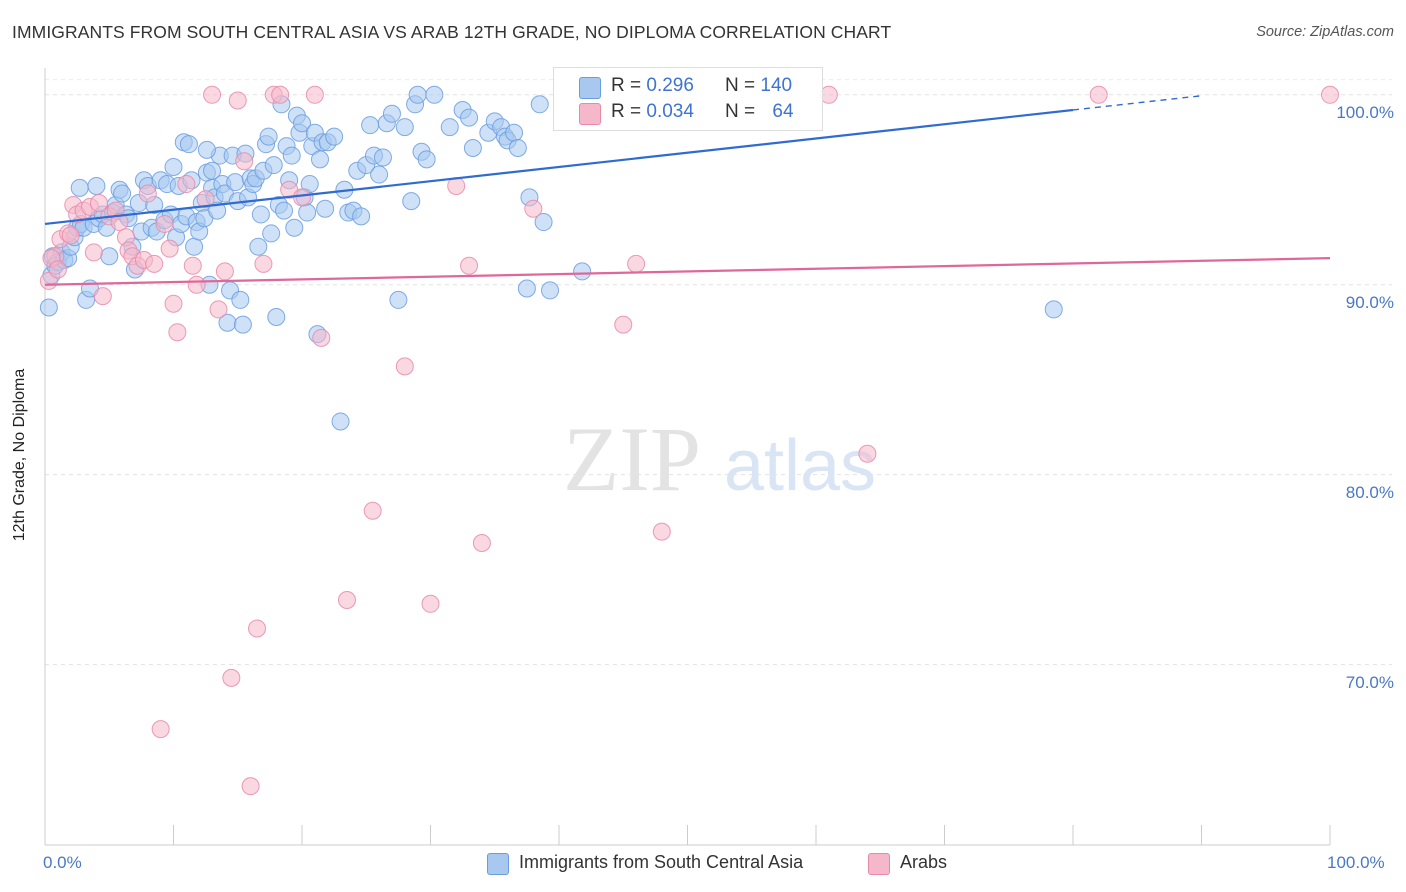 Image resolution: width=1406 pixels, height=892 pixels. Describe the element at coordinates (687, 271) in the screenshot. I see `trend-line-arabs` at that location.